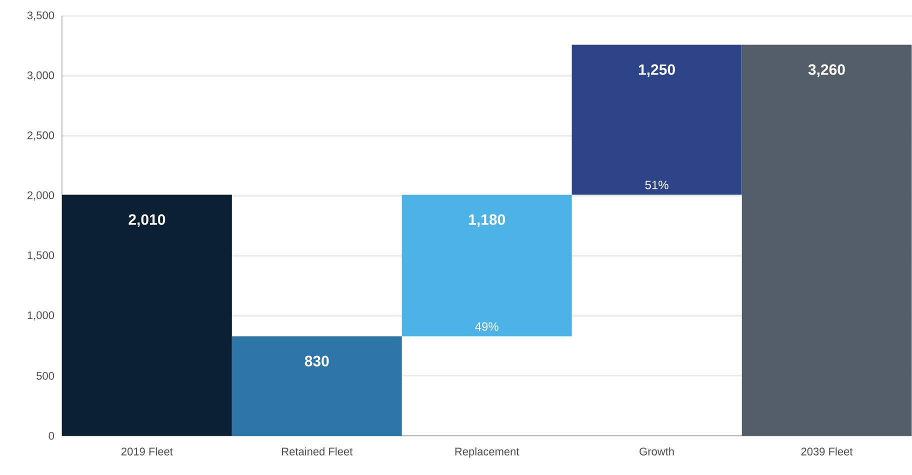 This screenshot has height=475, width=912. Describe the element at coordinates (656, 185) in the screenshot. I see `annotation: 51%` at that location.